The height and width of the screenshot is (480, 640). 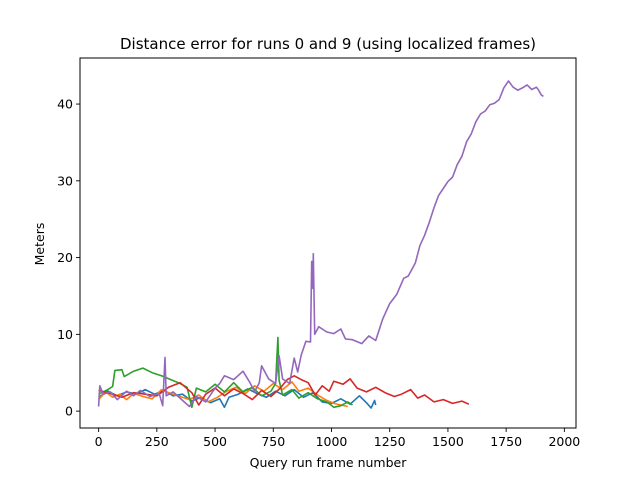 I want to click on x-axis: 0 250 500 750 1000 1250 1500 1750 2000, so click(x=337, y=438).